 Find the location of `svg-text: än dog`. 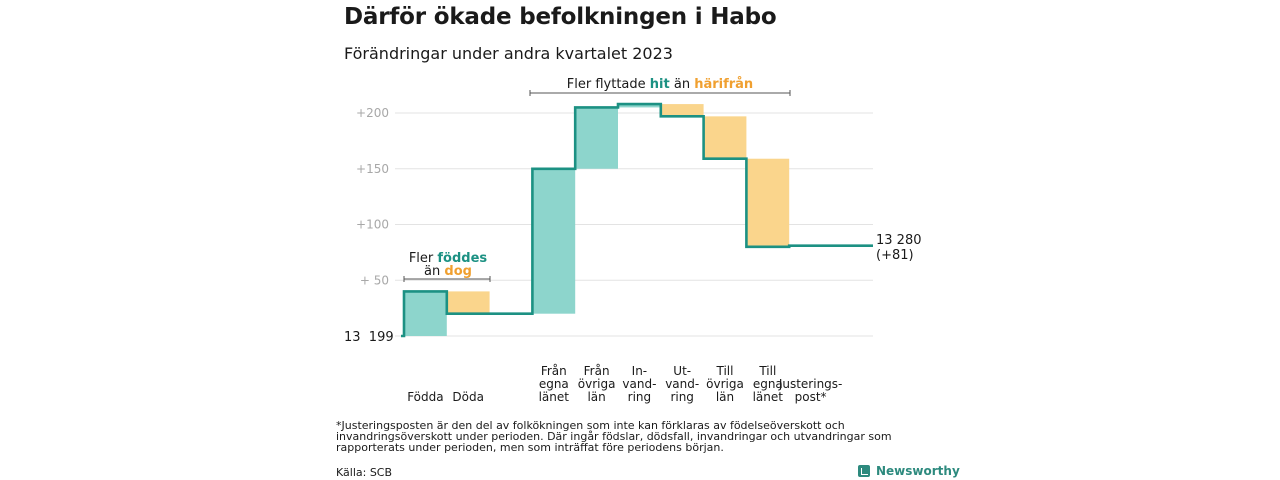

svg-text: än dog is located at coordinates (448, 271).